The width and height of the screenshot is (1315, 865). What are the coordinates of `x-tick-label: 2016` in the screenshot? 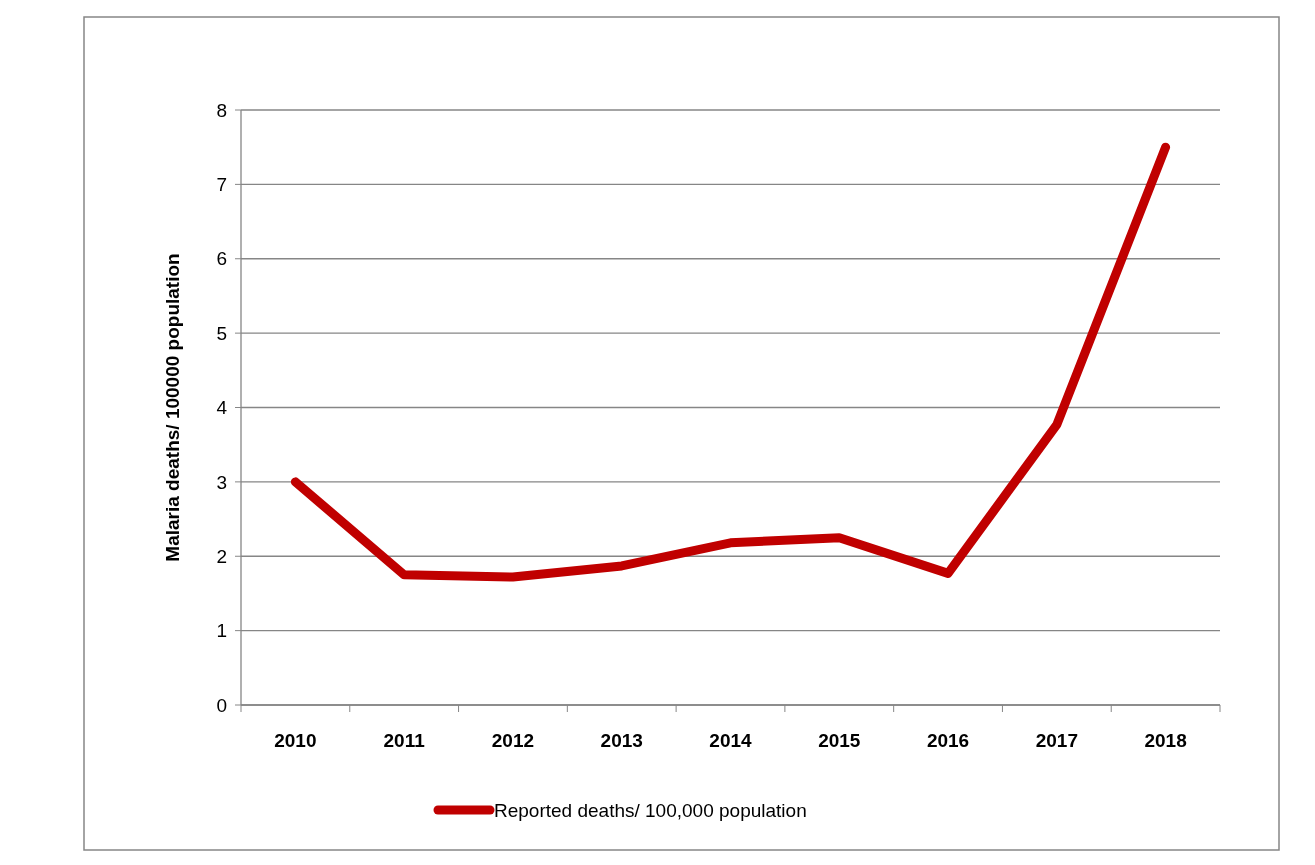 It's located at (948, 740).